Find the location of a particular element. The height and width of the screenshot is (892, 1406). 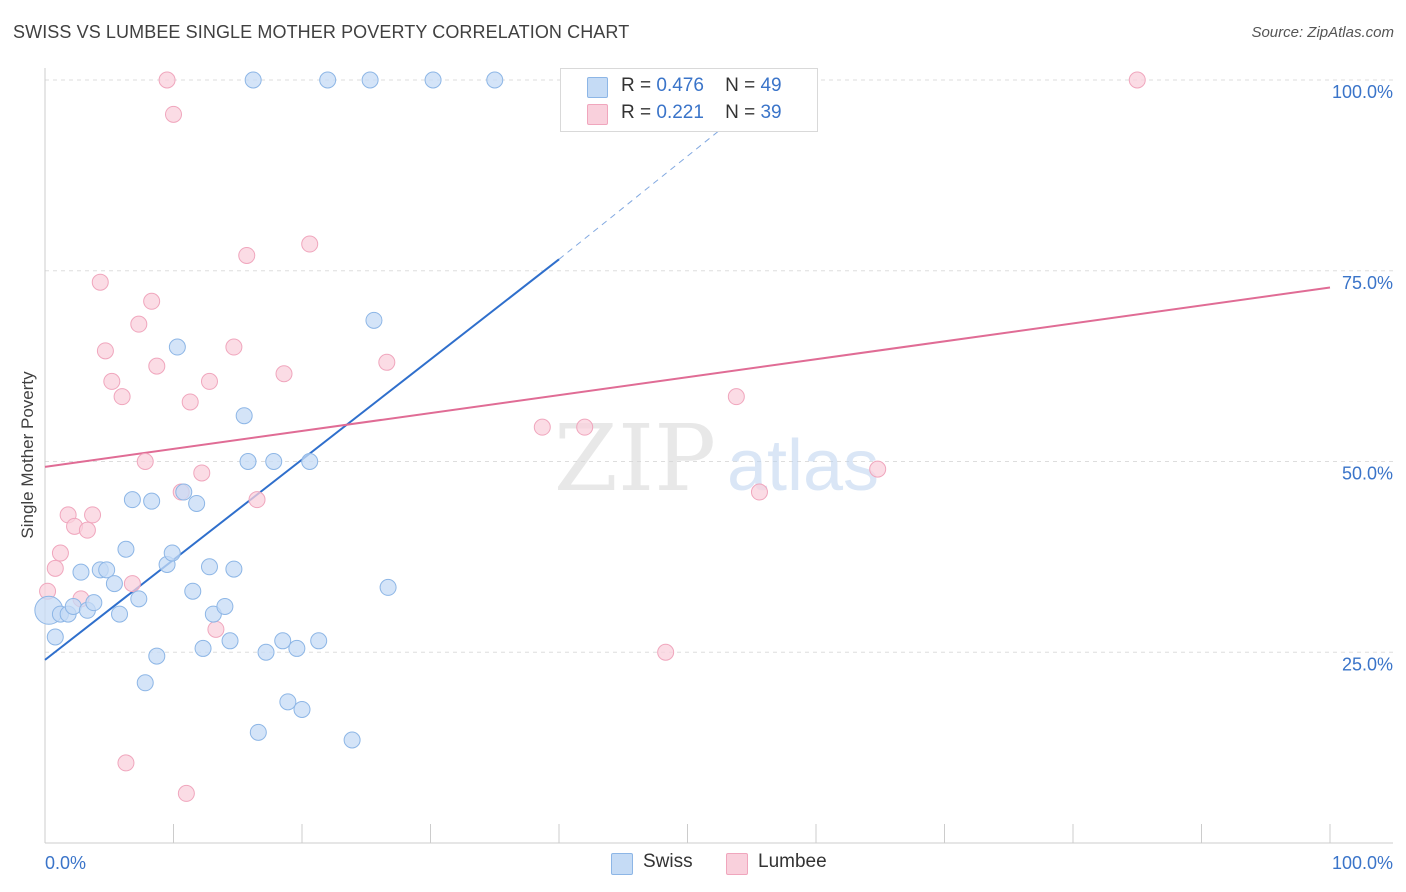

legend-text-swiss: R = 0.476 N = 49 is located at coordinates (701, 86).